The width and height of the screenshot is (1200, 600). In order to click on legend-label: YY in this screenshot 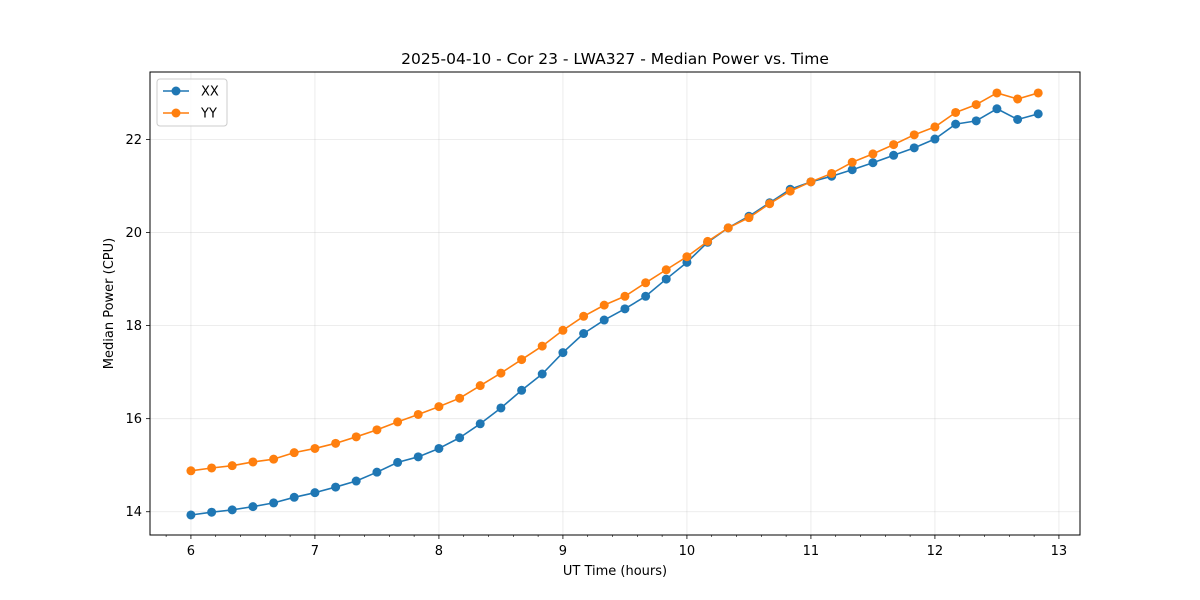, I will do `click(208, 114)`.